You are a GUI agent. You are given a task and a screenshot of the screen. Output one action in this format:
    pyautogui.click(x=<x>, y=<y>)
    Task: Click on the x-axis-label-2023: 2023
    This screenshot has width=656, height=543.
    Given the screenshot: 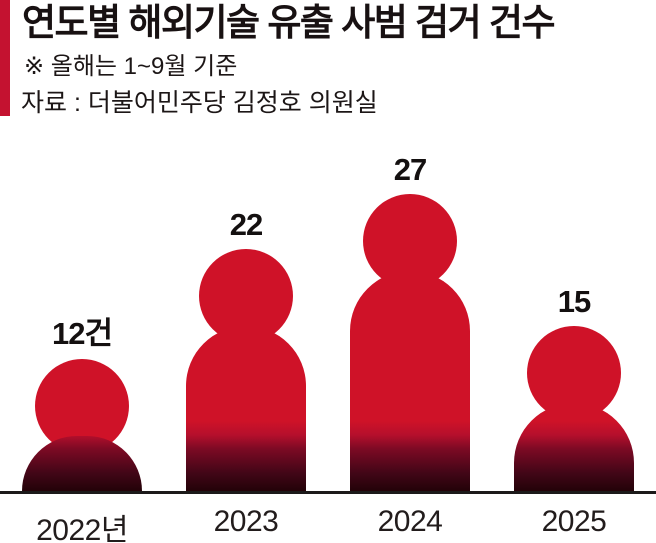 What is the action you would take?
    pyautogui.click(x=246, y=521)
    